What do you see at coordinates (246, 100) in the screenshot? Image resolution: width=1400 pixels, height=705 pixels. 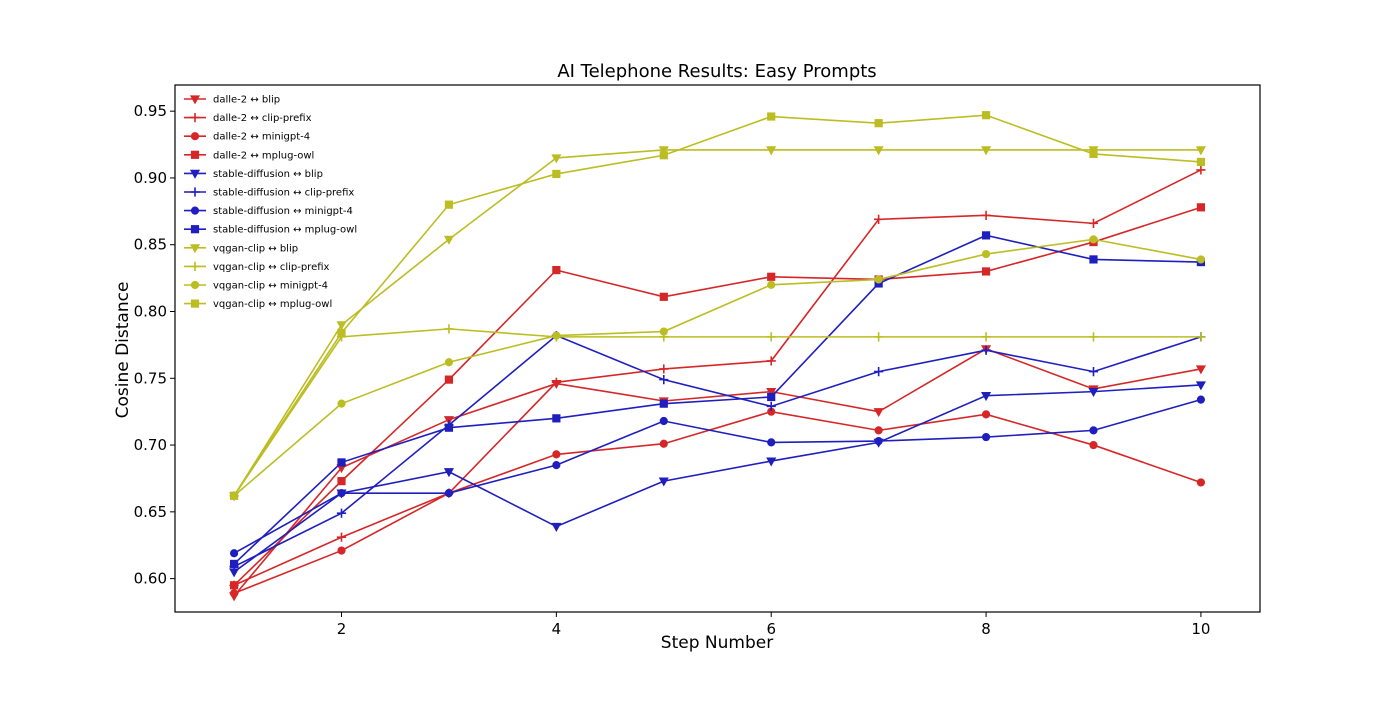 I see `legend-label: dalle-2 ↔ blip` at bounding box center [246, 100].